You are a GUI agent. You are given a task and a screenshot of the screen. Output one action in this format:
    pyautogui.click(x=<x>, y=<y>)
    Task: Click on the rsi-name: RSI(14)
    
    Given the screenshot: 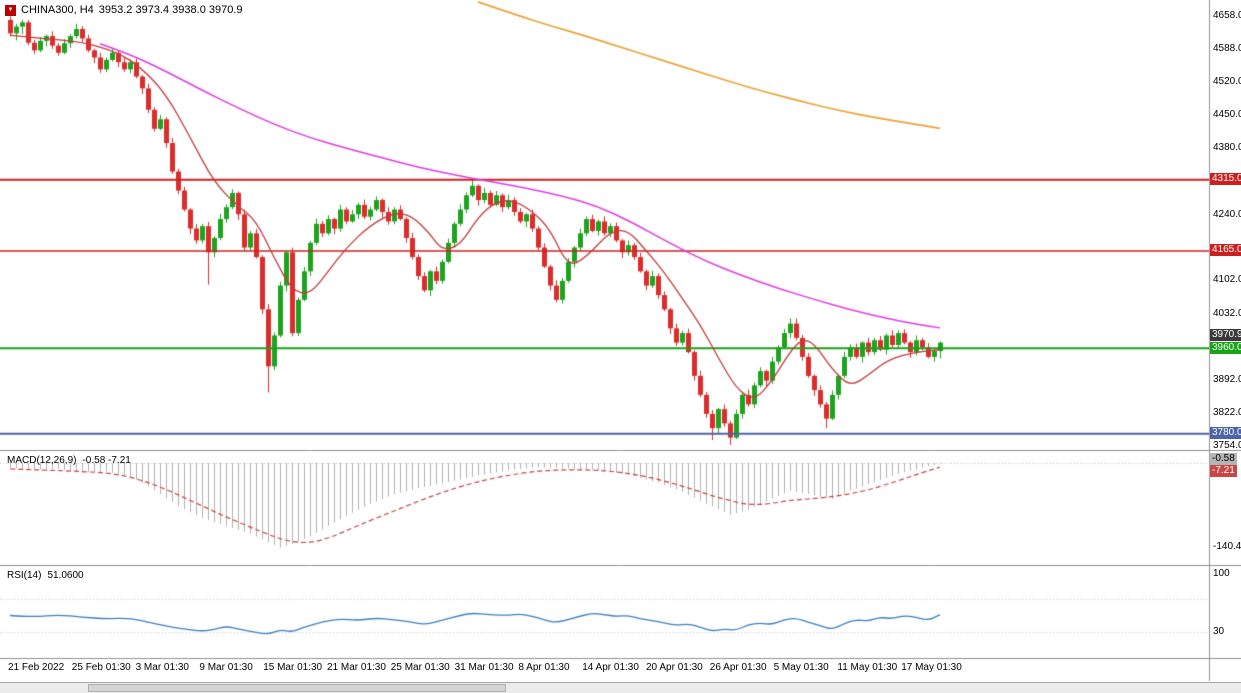 What is the action you would take?
    pyautogui.click(x=24, y=575)
    